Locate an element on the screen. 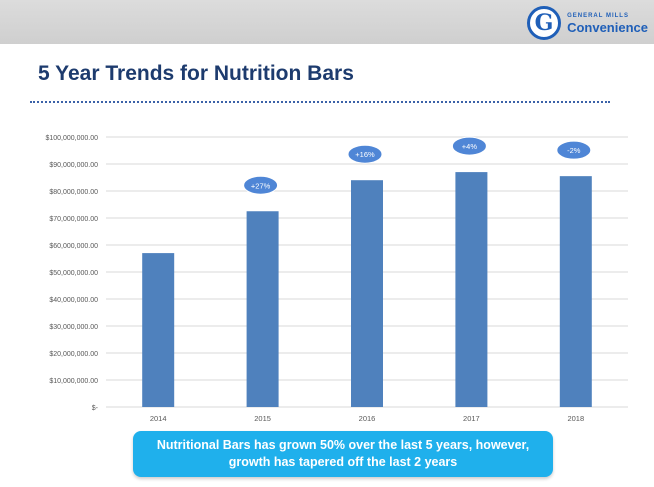 The width and height of the screenshot is (654, 487). y-tick-label: $80,000,000.00 is located at coordinates (73, 192).